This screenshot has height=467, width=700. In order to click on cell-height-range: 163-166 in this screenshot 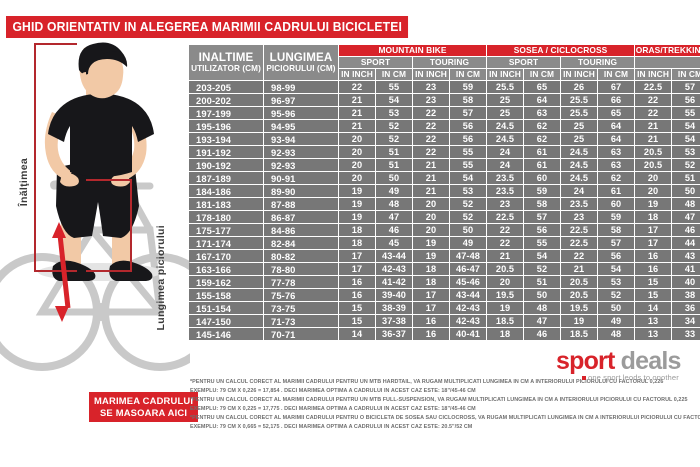, I will do `click(226, 269)`.